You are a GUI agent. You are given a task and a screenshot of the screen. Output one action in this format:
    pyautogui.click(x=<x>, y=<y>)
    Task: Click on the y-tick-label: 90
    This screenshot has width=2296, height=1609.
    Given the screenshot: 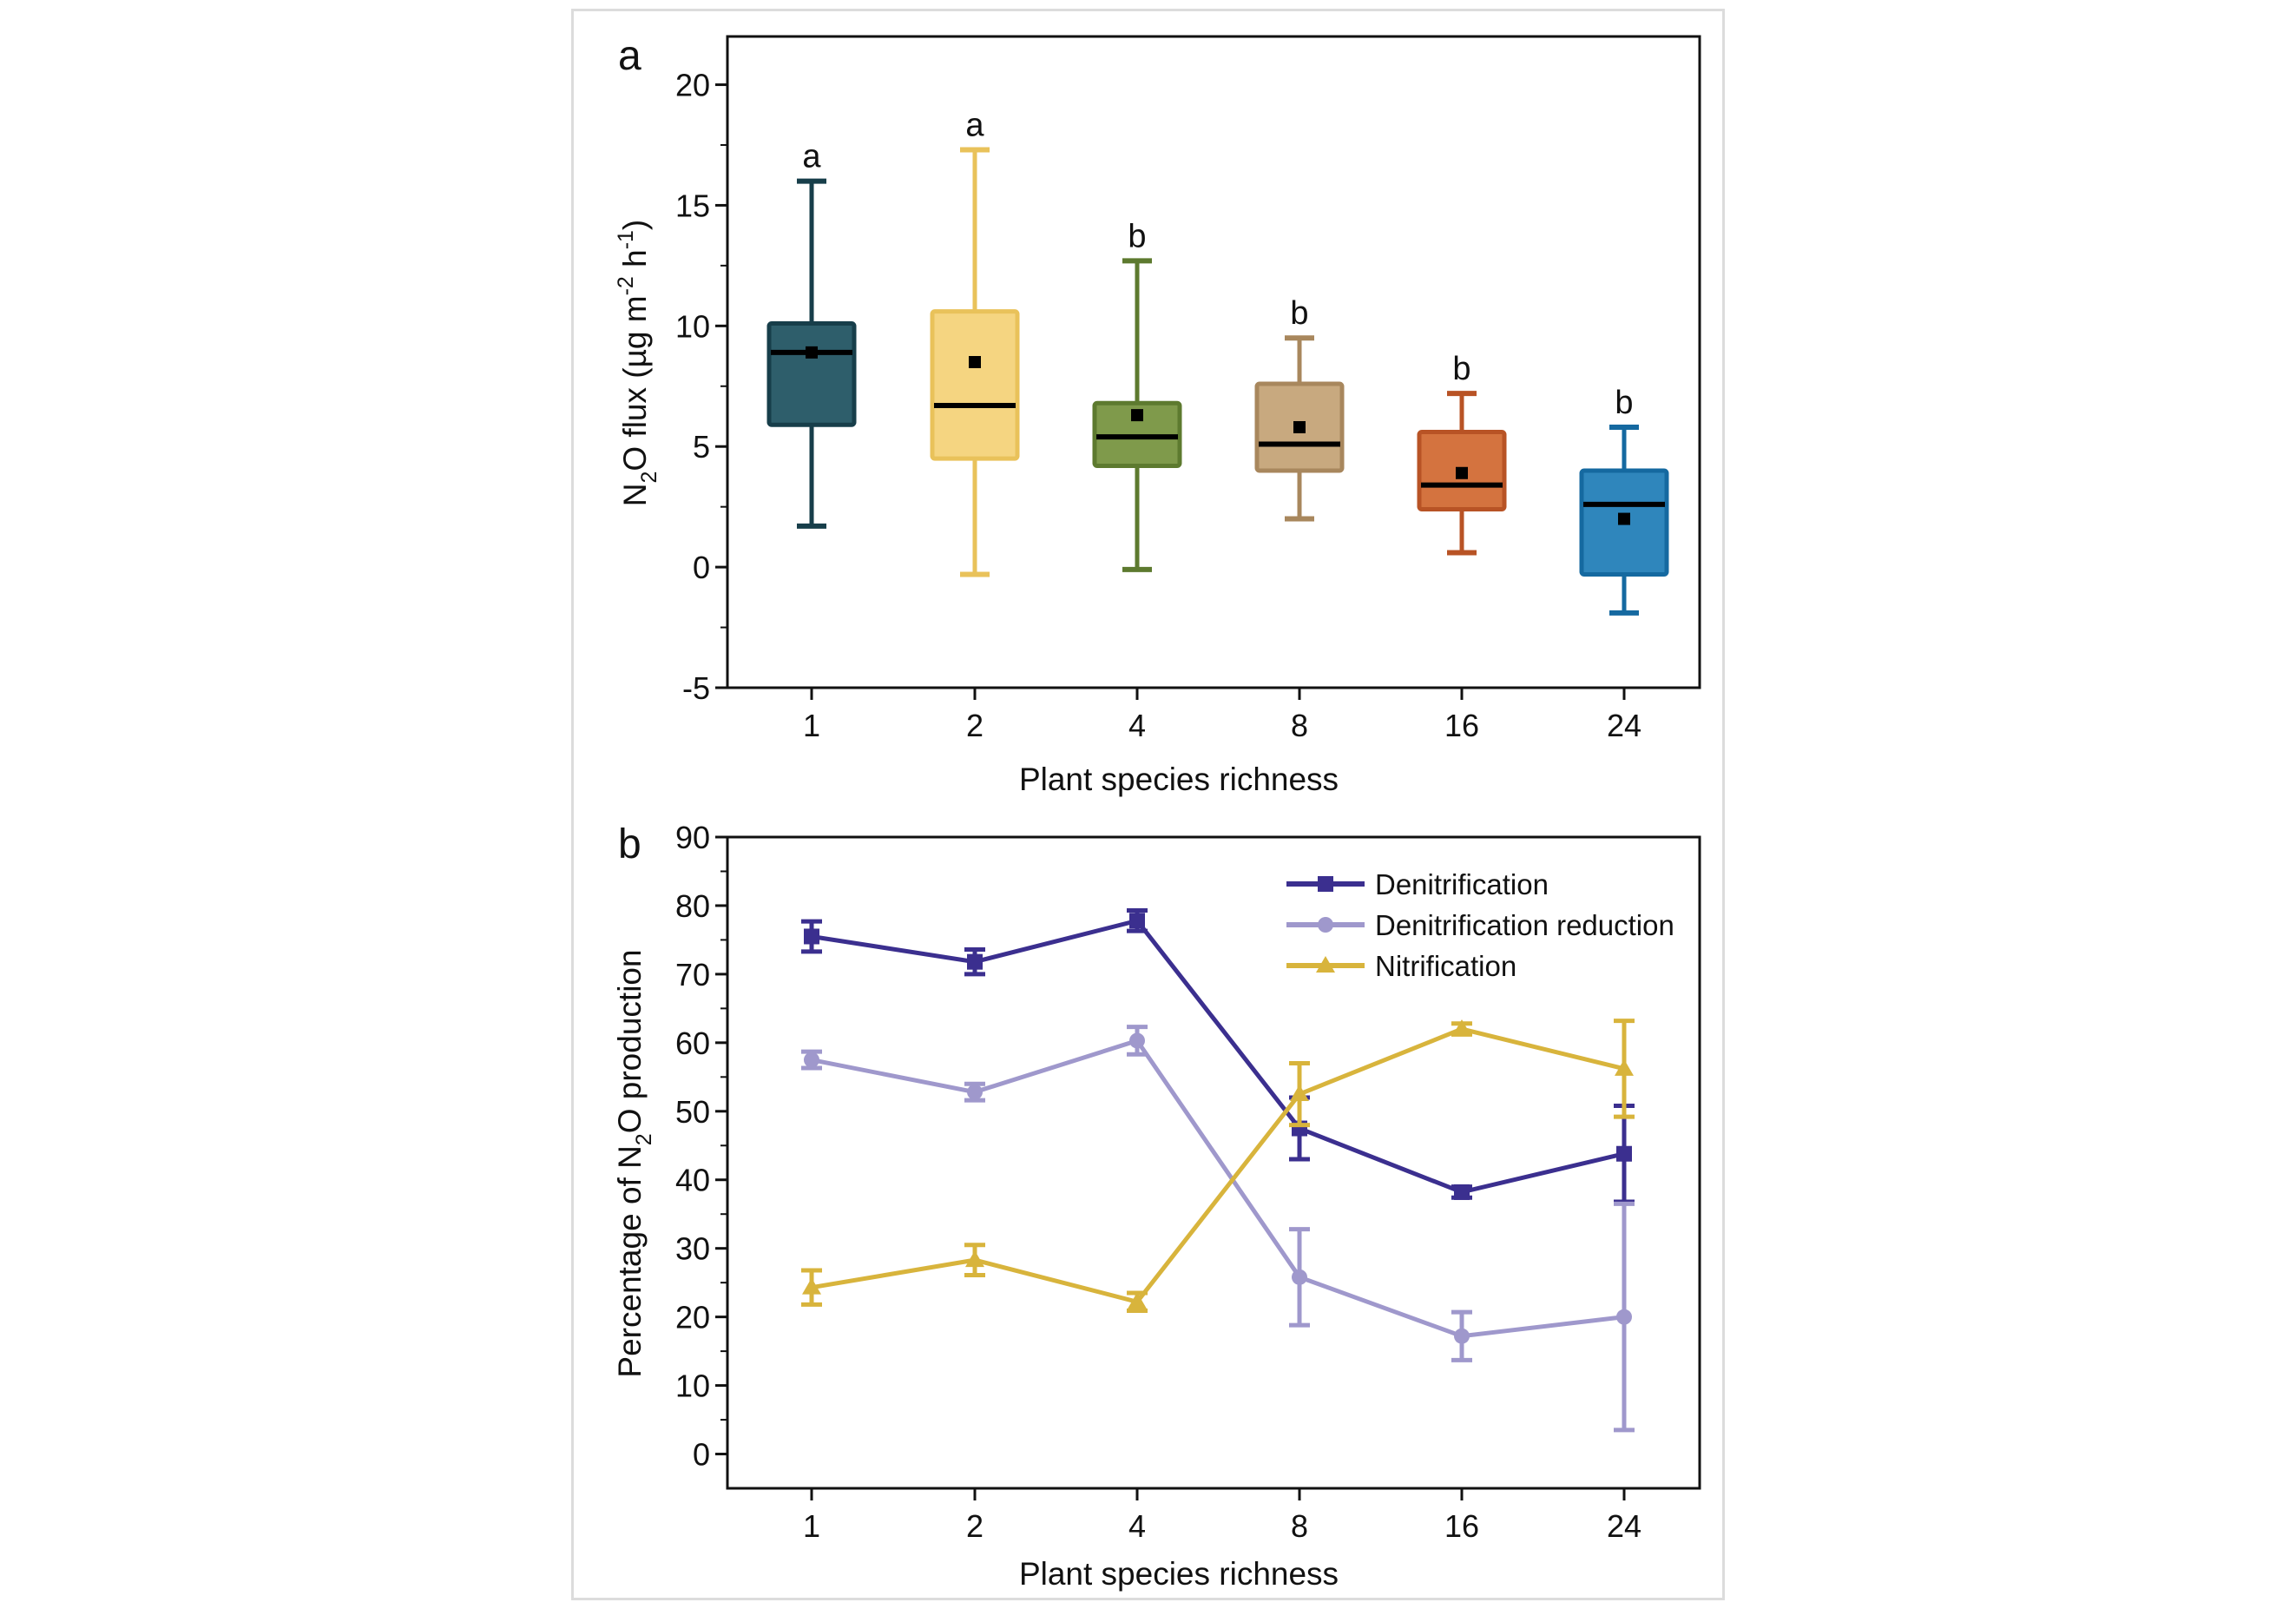 What is the action you would take?
    pyautogui.click(x=692, y=837)
    